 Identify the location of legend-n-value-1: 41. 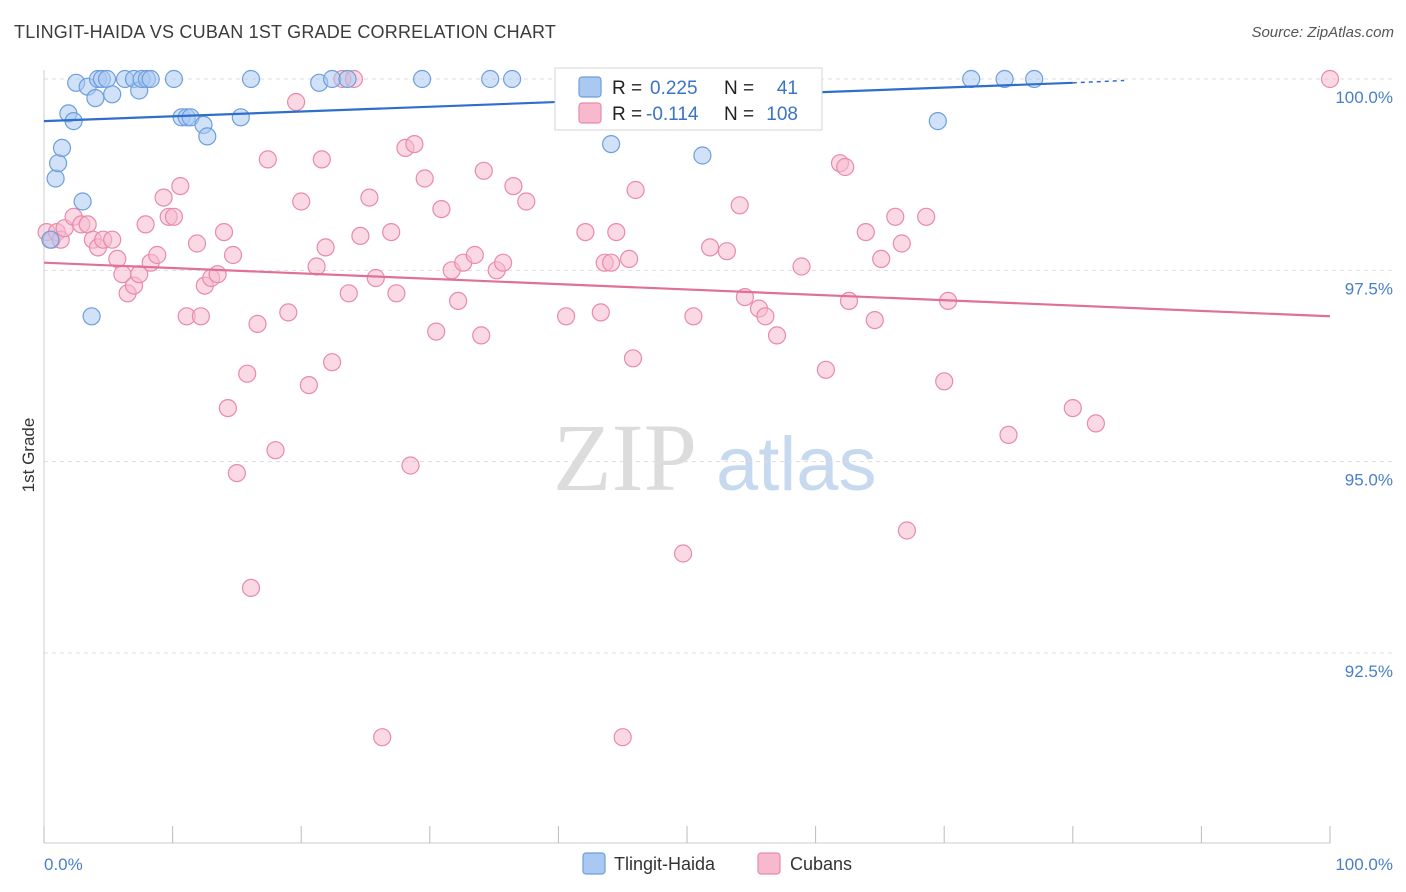
(787, 88).